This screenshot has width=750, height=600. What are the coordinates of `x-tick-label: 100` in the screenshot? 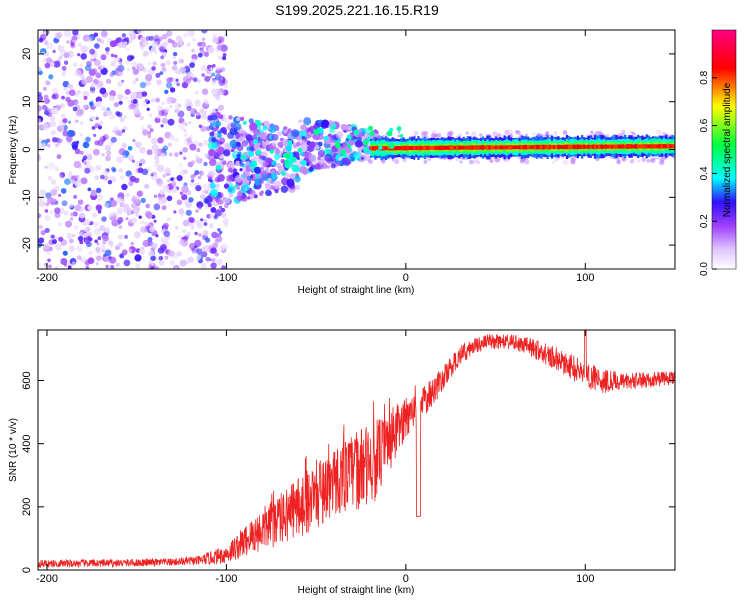 It's located at (585, 579).